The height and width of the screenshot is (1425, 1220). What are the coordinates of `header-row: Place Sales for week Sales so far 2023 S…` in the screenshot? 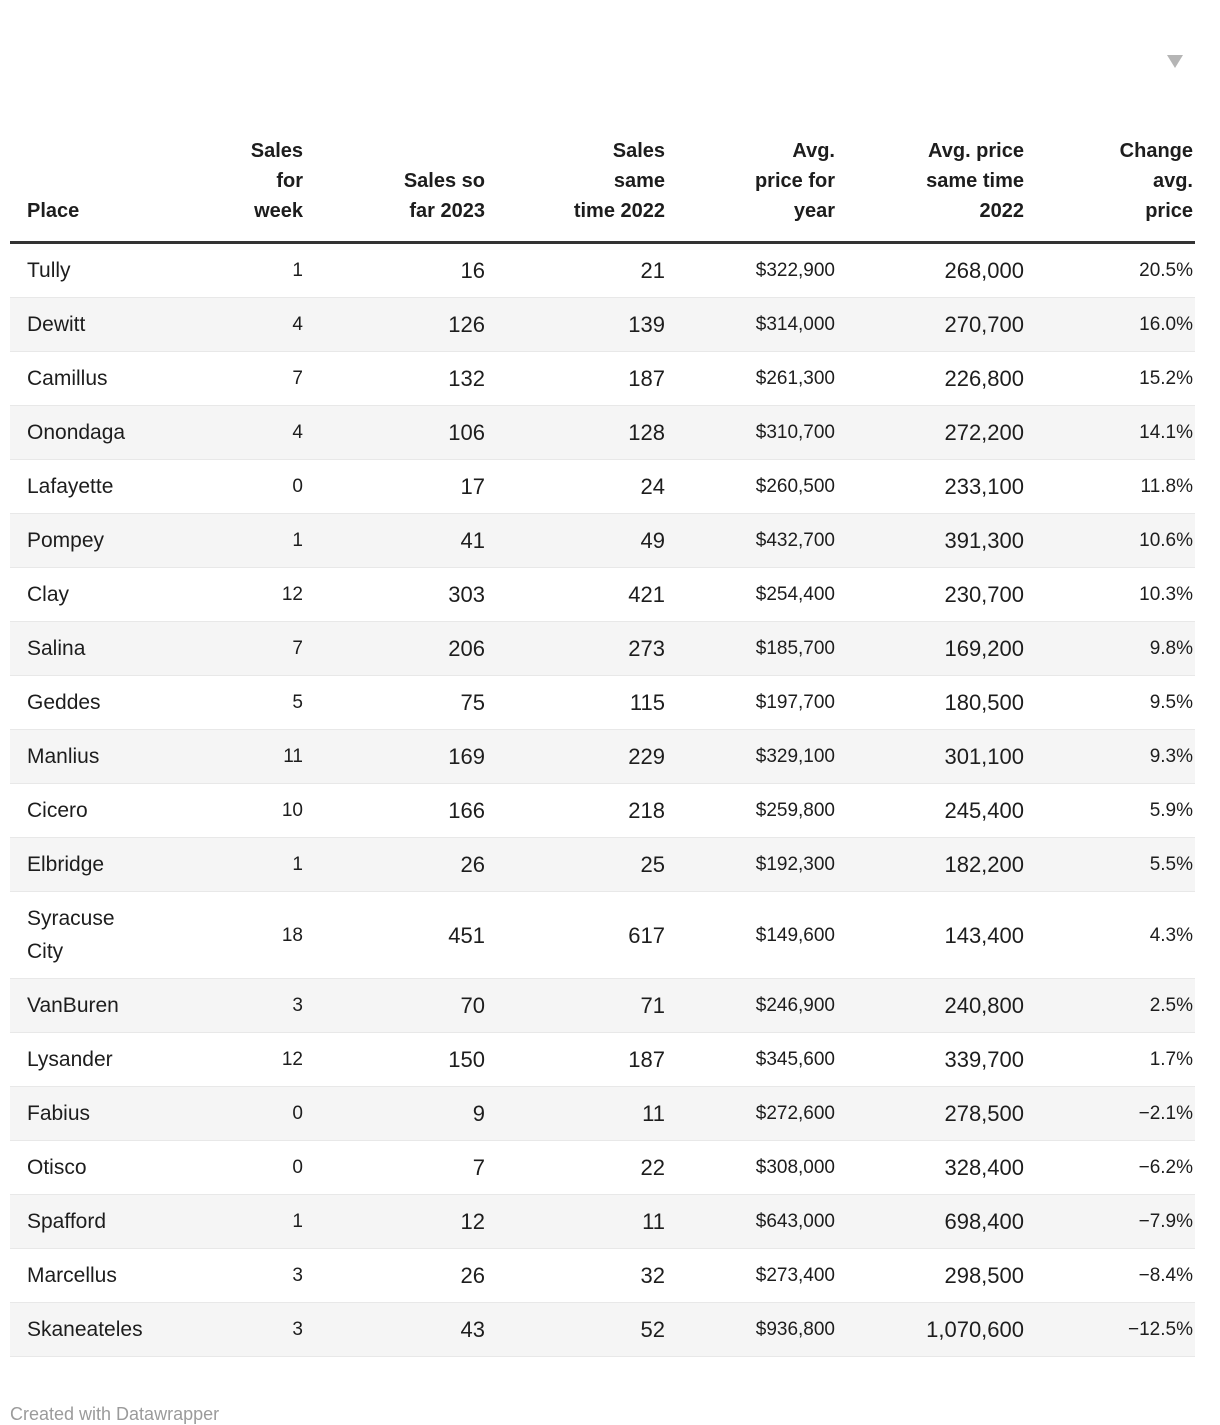 It's located at (602, 142).